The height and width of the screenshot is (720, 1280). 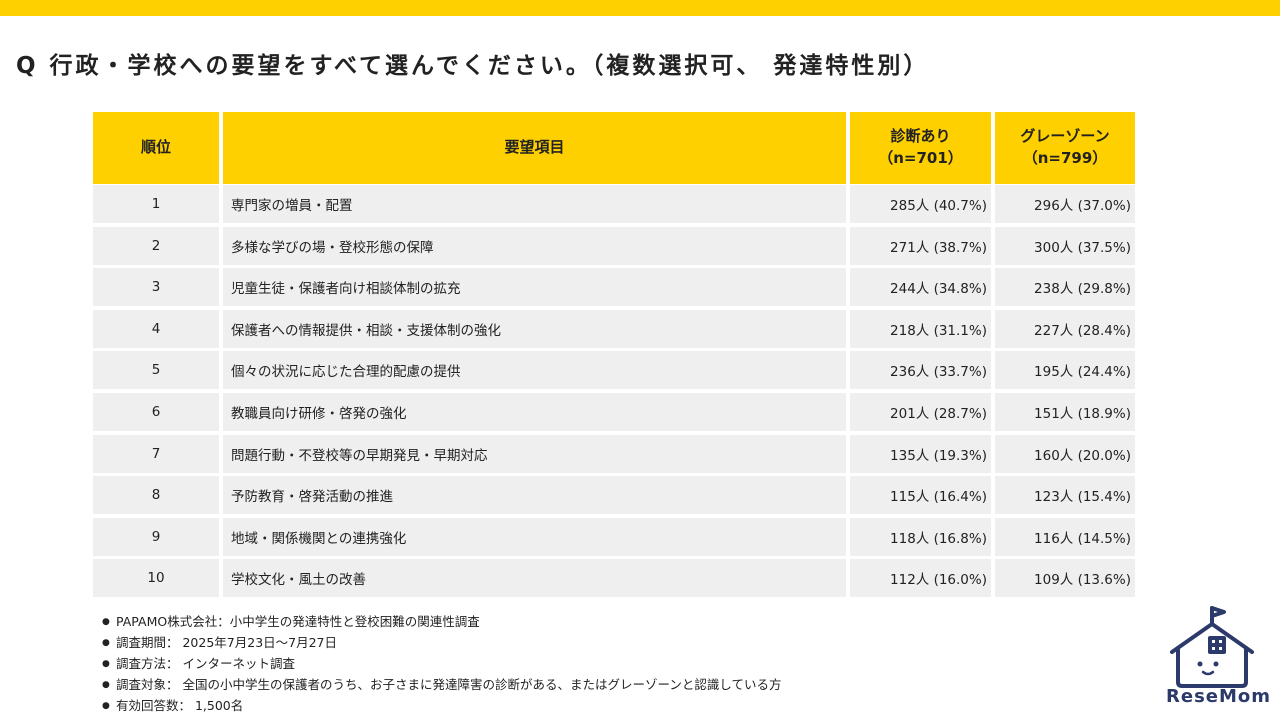 What do you see at coordinates (441, 643) in the screenshot?
I see `note-item: ● 調査期間： 2025年7月23日～7月27日` at bounding box center [441, 643].